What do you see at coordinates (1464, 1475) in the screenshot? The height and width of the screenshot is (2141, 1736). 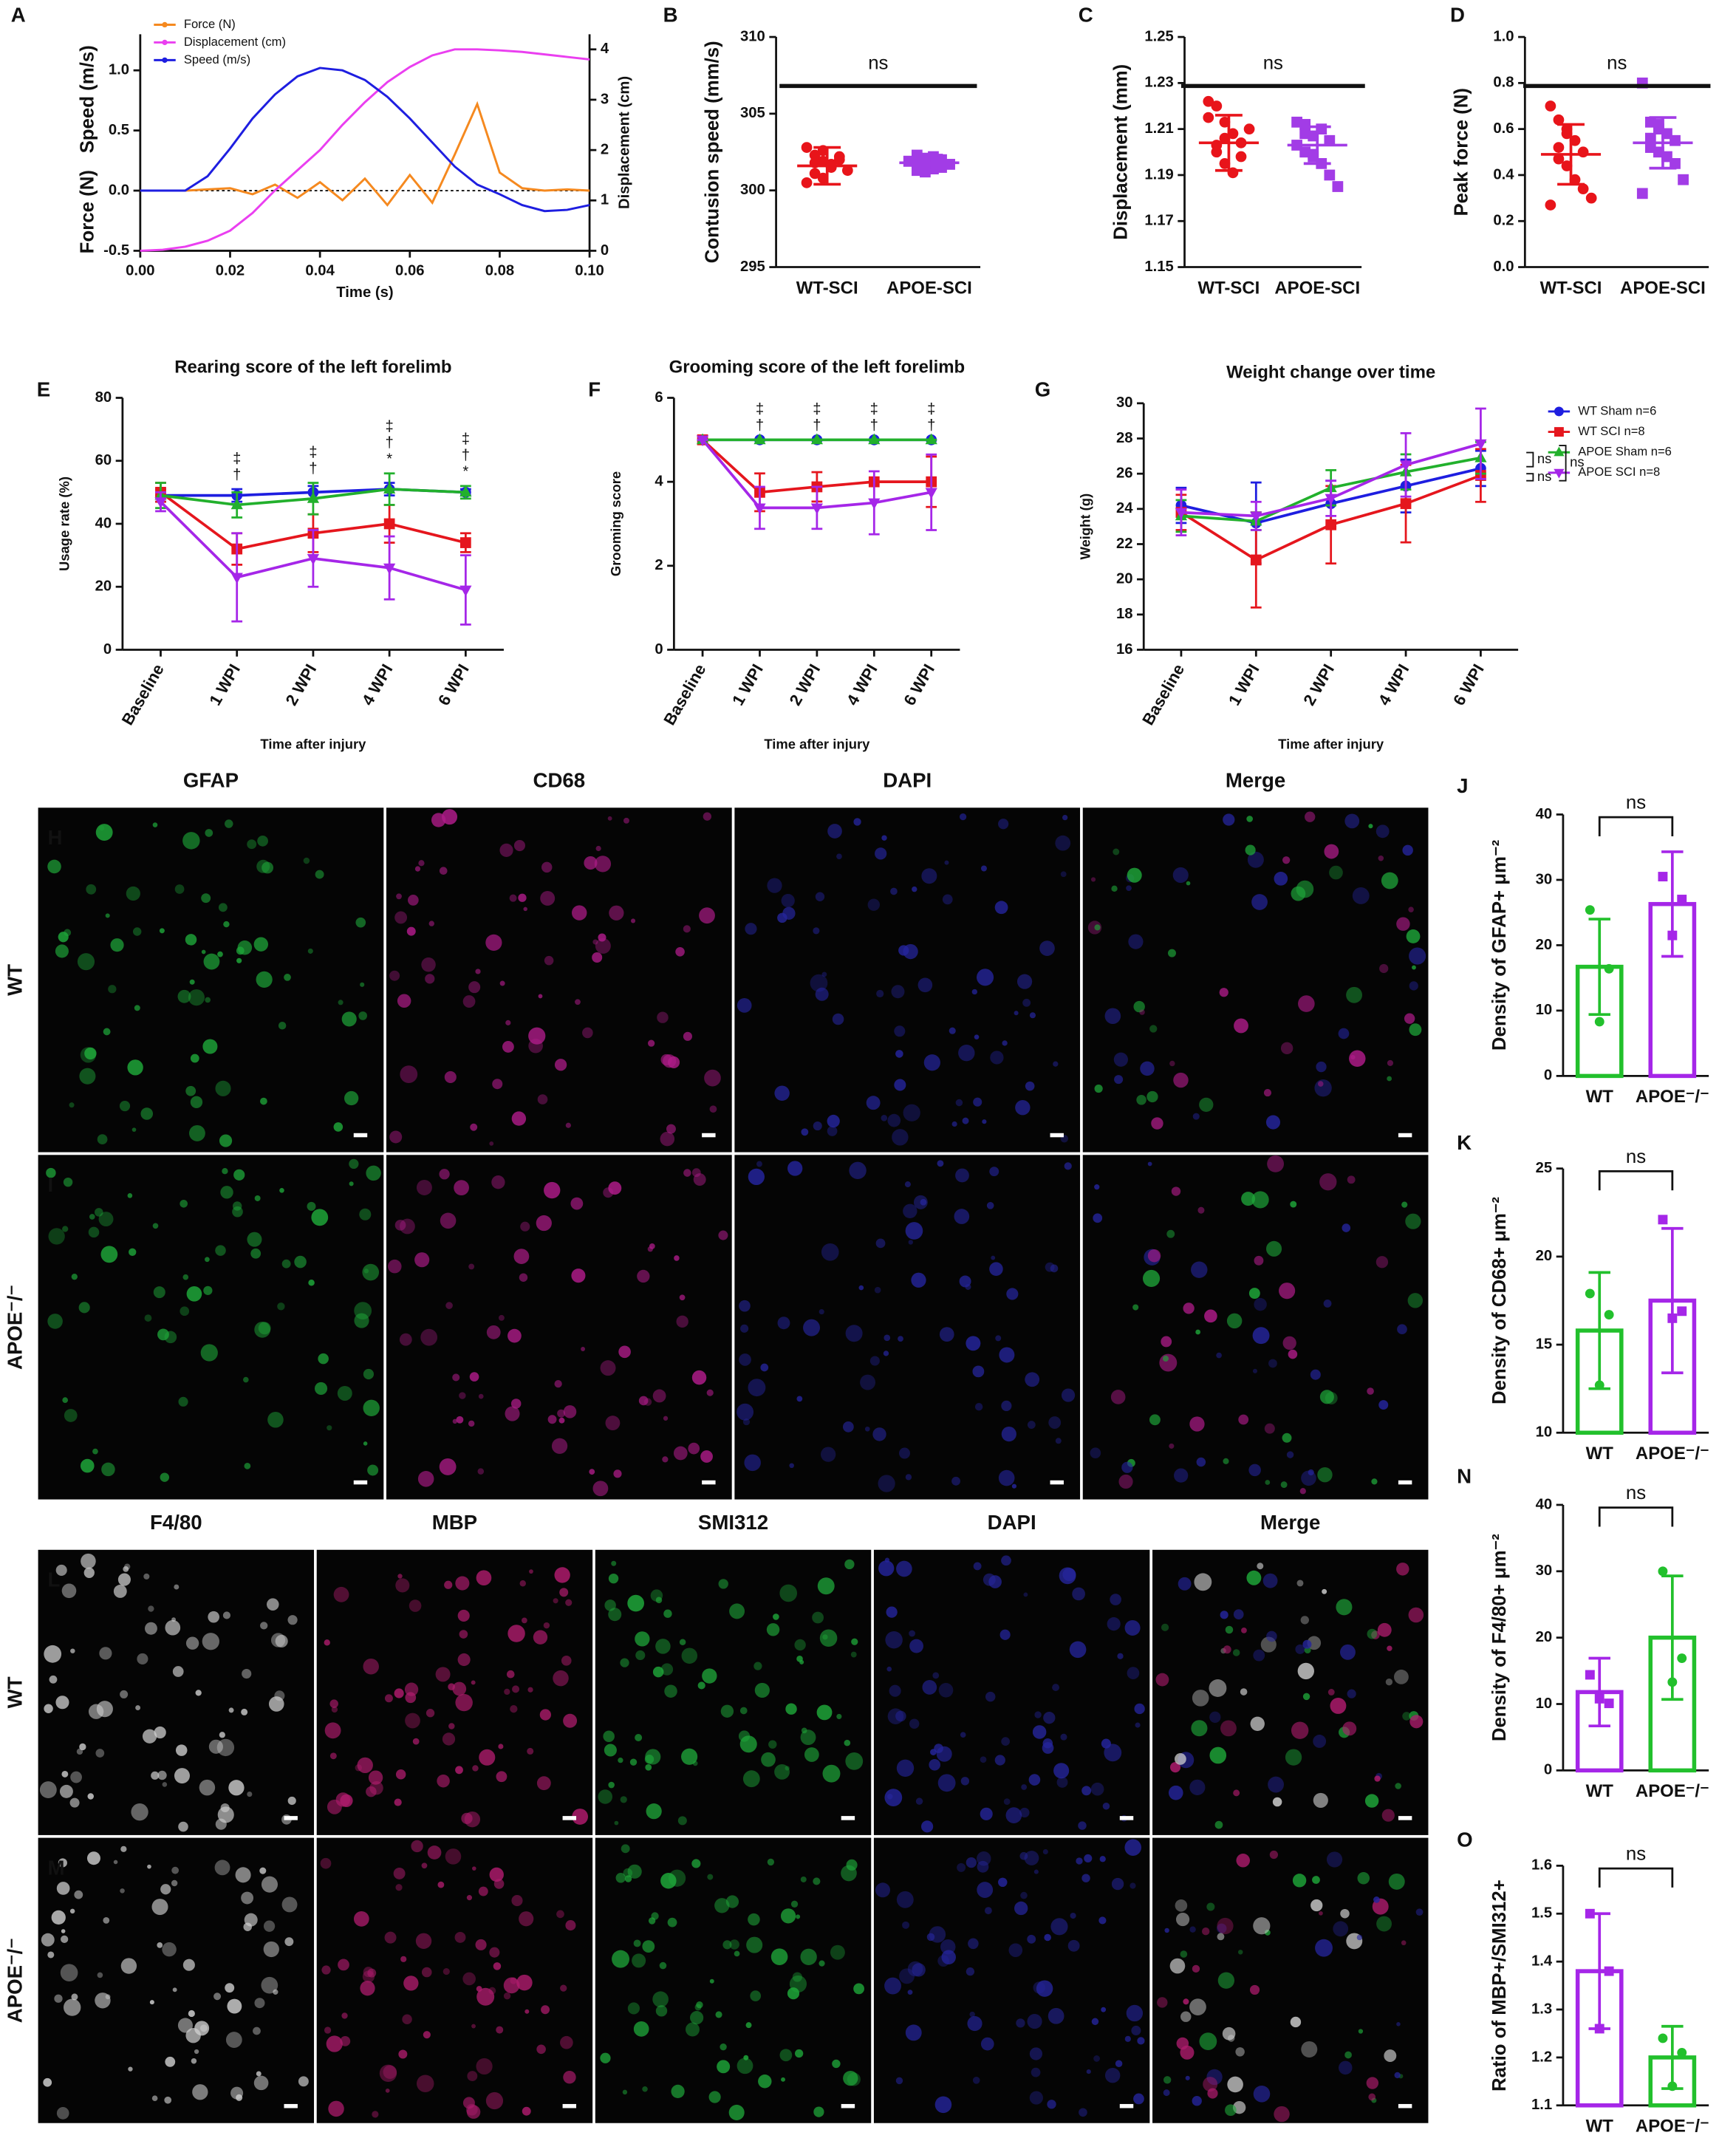 I see `panel-label: N` at bounding box center [1464, 1475].